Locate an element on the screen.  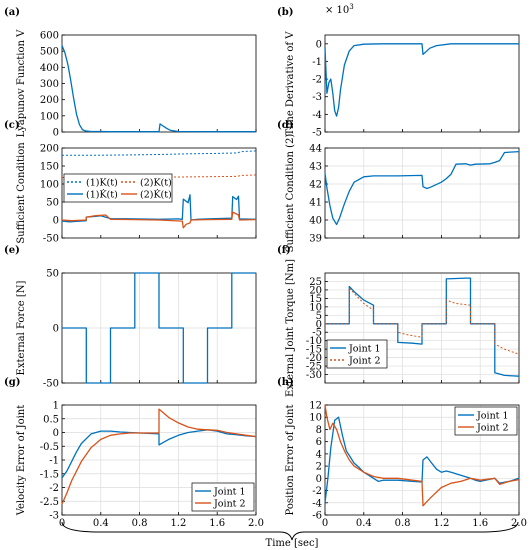
x-tick-label: 1.2 is located at coordinates (441, 523).